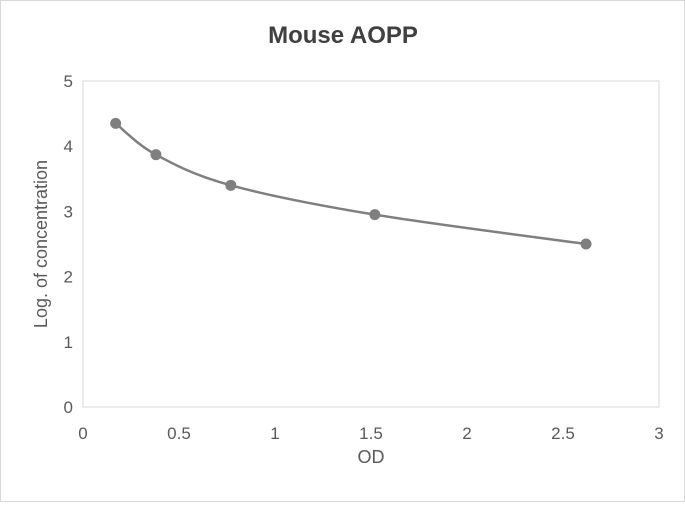 The height and width of the screenshot is (506, 685). What do you see at coordinates (68, 342) in the screenshot?
I see `y-tick-label: 1` at bounding box center [68, 342].